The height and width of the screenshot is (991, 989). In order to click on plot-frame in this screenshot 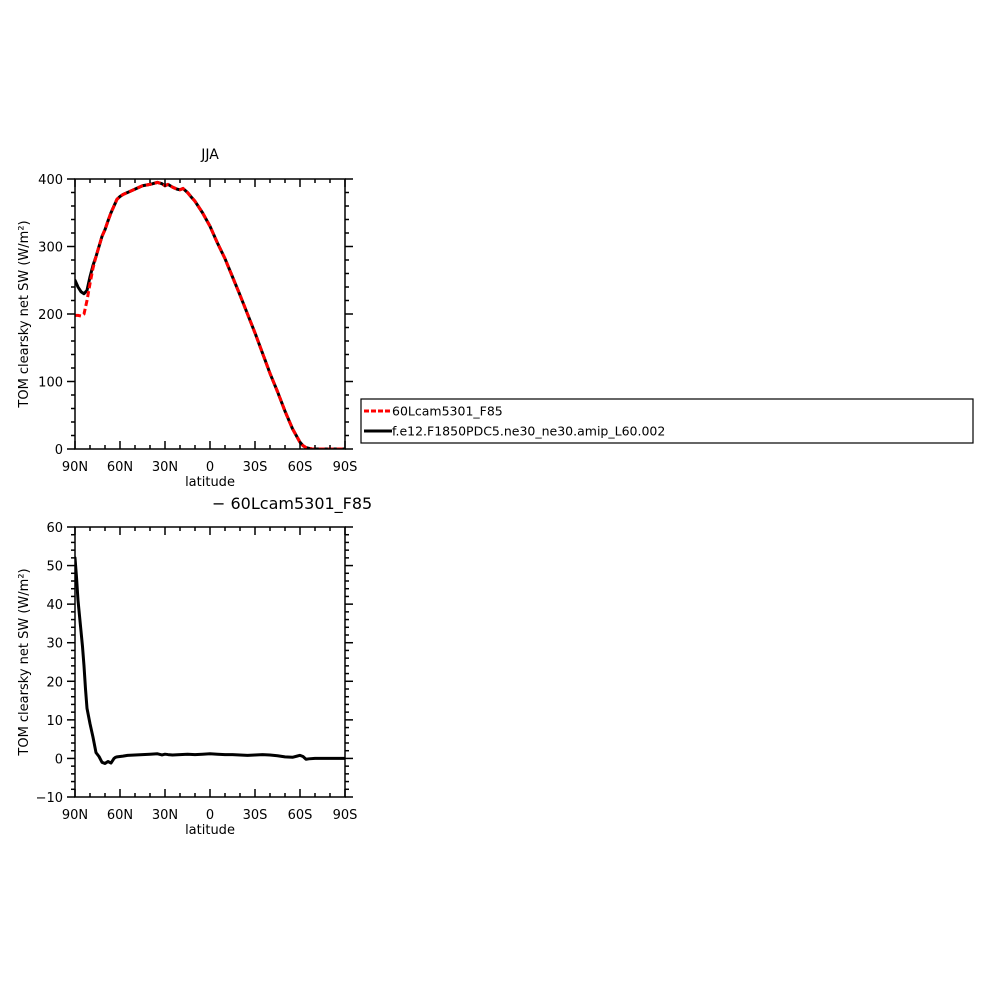, I will do `click(210, 314)`.